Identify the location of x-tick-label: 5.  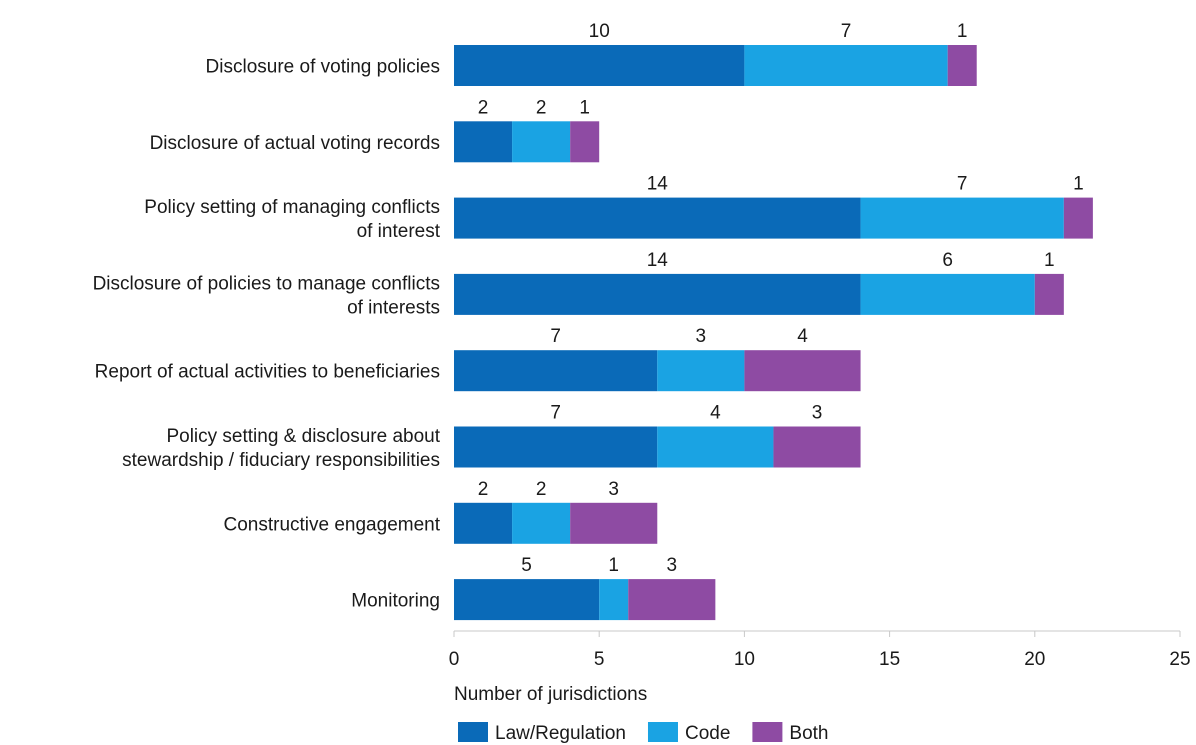
(599, 659).